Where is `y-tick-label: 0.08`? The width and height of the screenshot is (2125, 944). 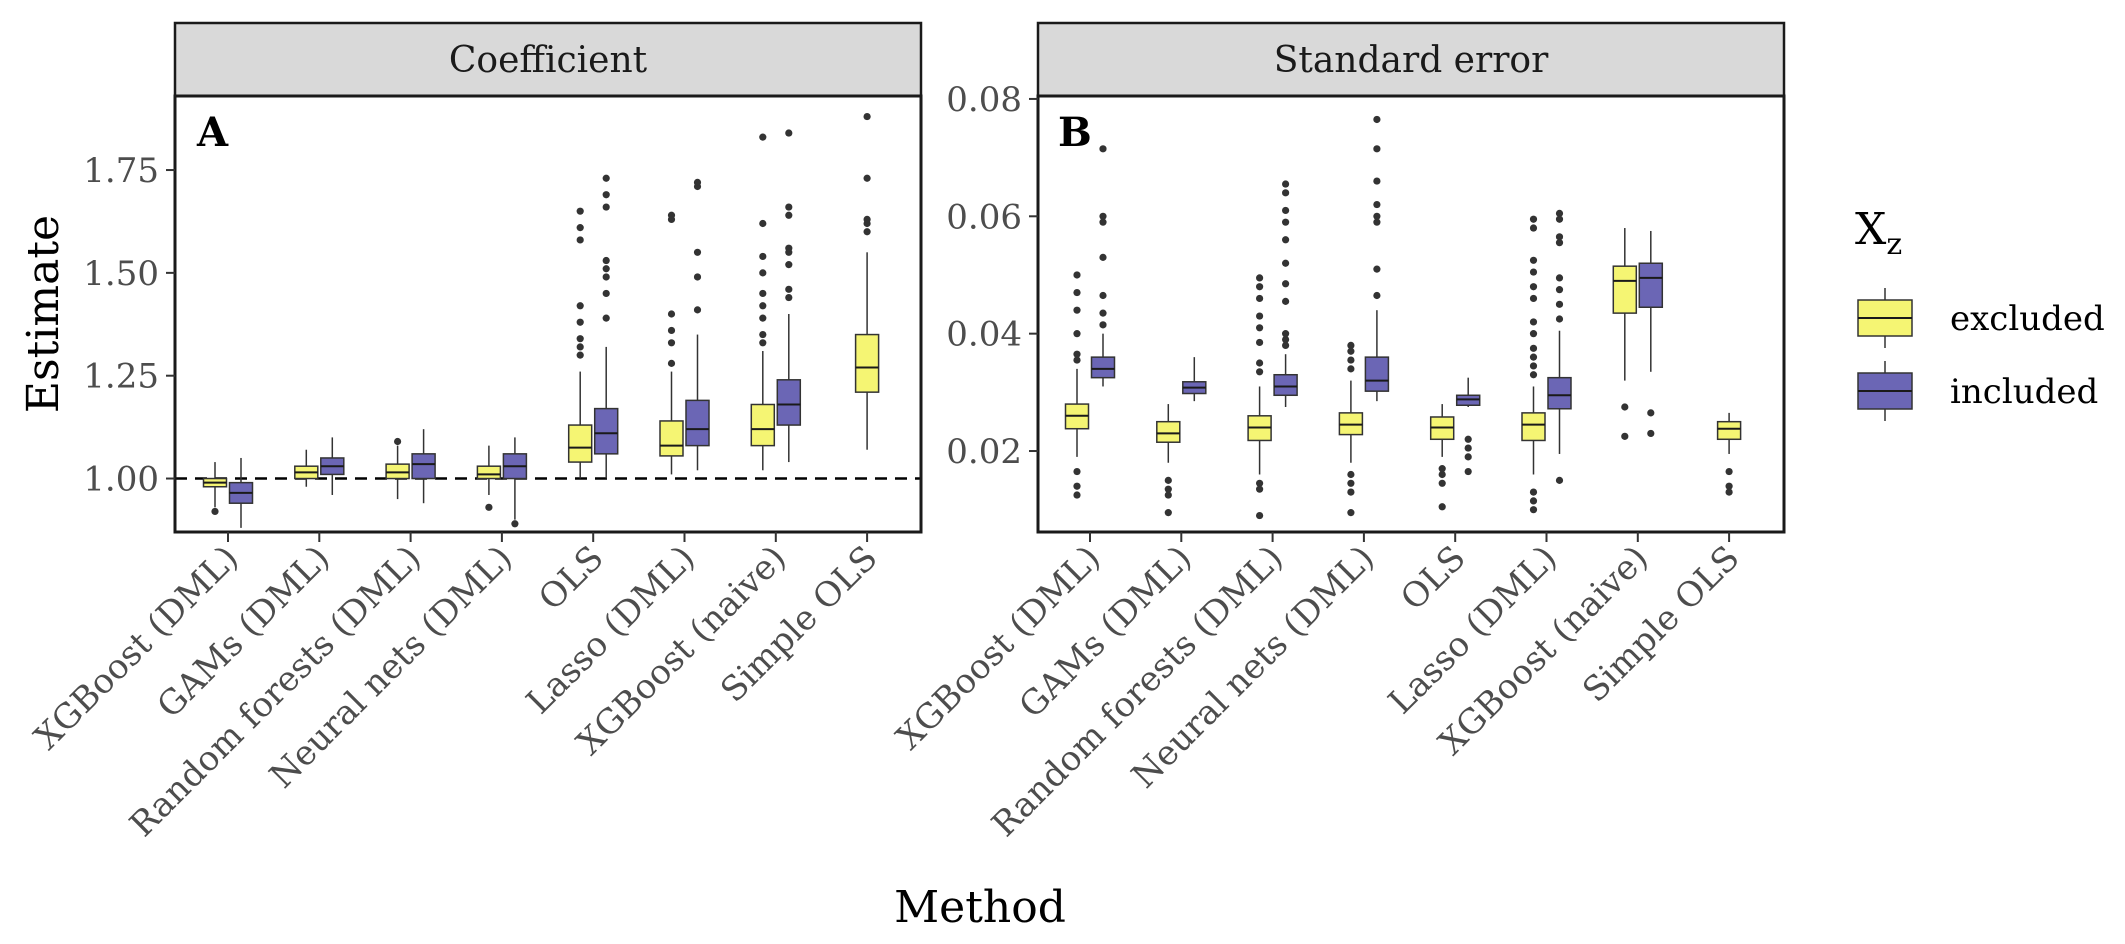 y-tick-label: 0.08 is located at coordinates (984, 100).